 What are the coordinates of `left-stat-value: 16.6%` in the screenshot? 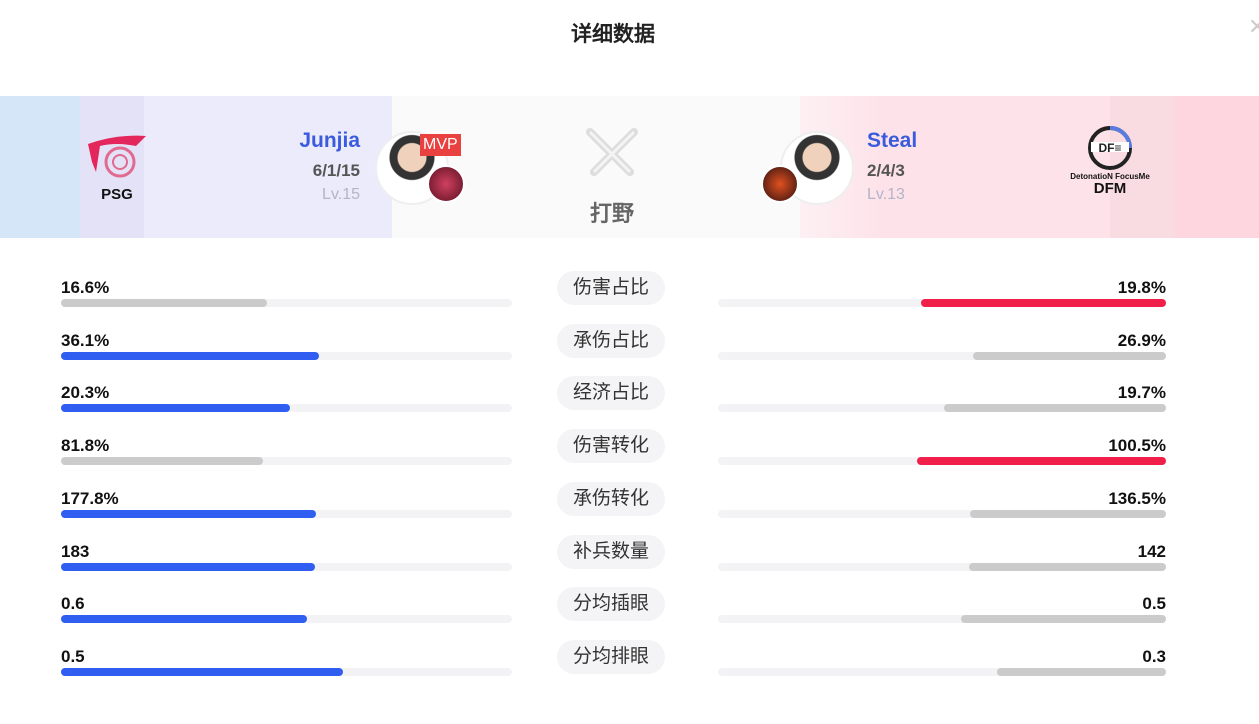 It's located at (85, 287).